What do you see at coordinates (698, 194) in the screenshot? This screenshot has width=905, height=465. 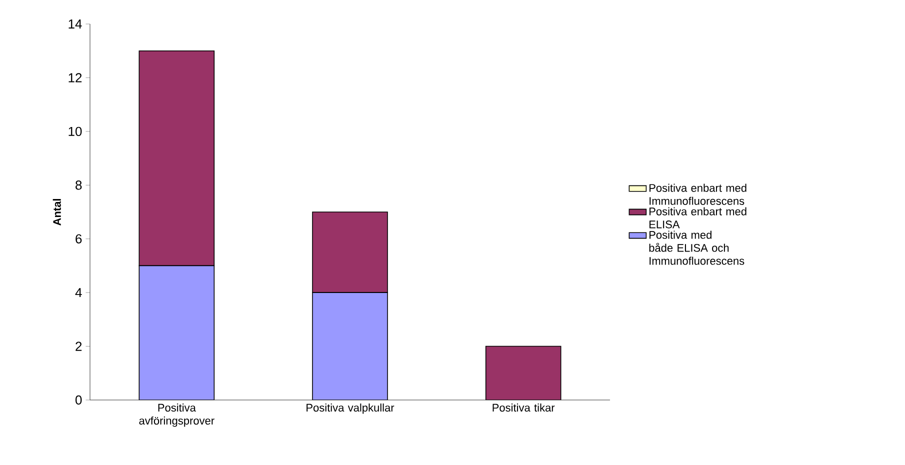 I see `legend-label: Positiva enbart med Immunofluorescens` at bounding box center [698, 194].